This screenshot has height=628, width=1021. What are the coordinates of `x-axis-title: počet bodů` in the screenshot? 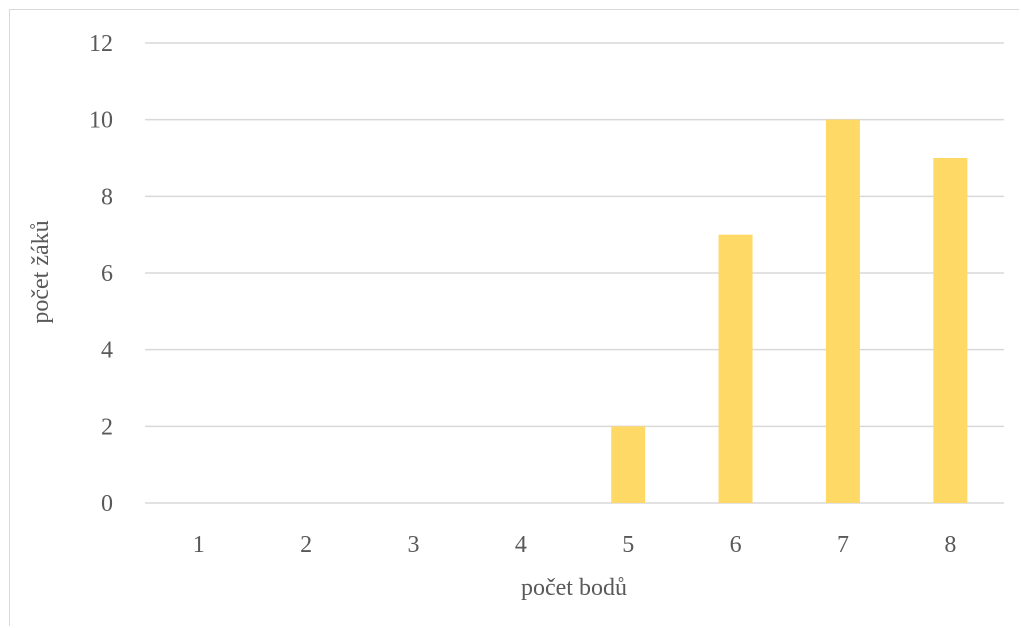 It's located at (574, 588).